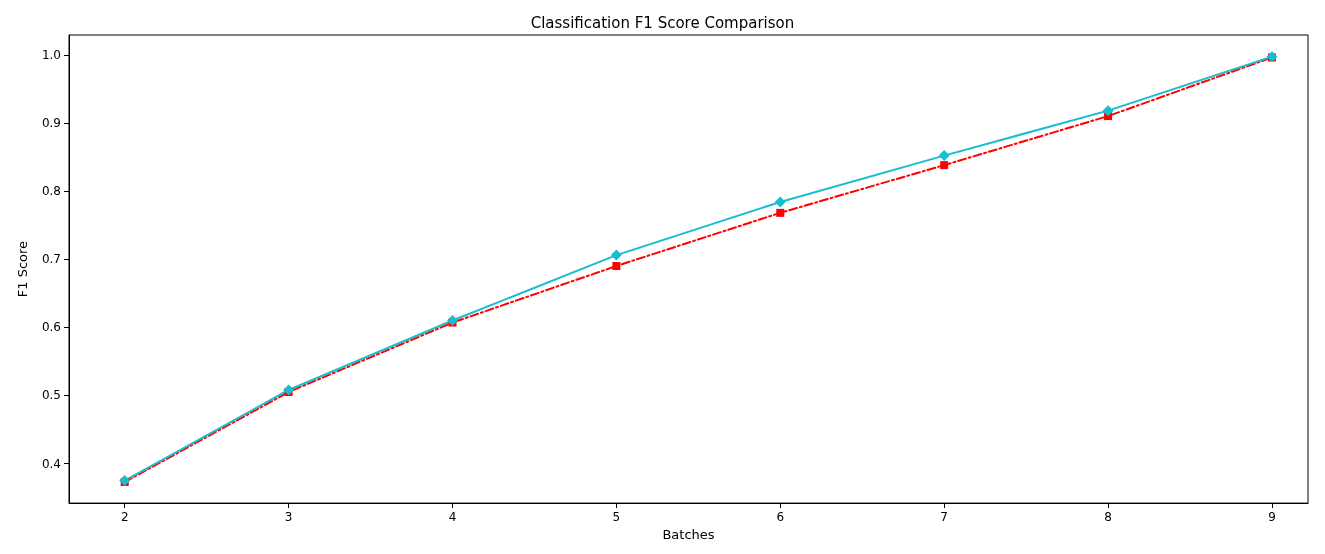  Describe the element at coordinates (51, 191) in the screenshot. I see `y-tick-label: 0.8` at that location.